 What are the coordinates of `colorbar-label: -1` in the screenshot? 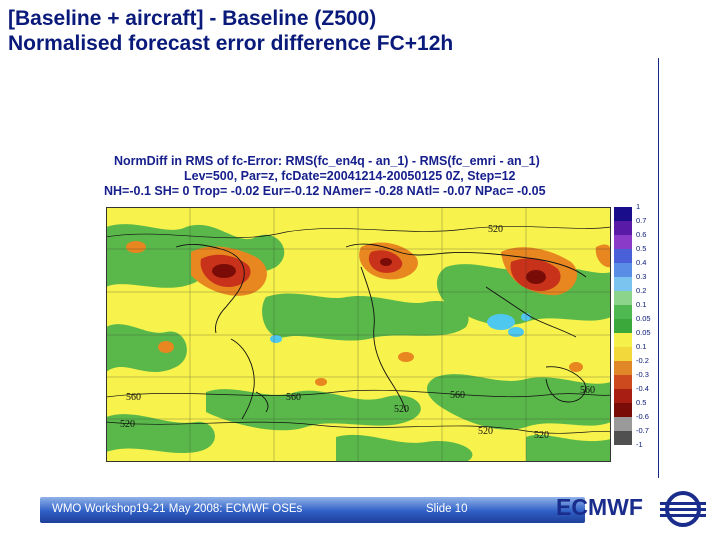 It's located at (639, 444).